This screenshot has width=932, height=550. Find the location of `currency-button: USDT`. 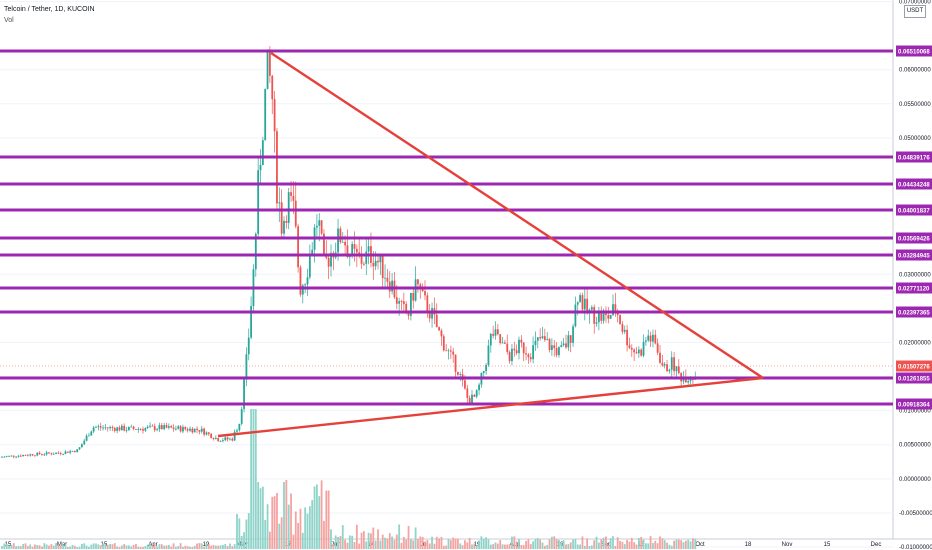

currency-button: USDT is located at coordinates (915, 11).